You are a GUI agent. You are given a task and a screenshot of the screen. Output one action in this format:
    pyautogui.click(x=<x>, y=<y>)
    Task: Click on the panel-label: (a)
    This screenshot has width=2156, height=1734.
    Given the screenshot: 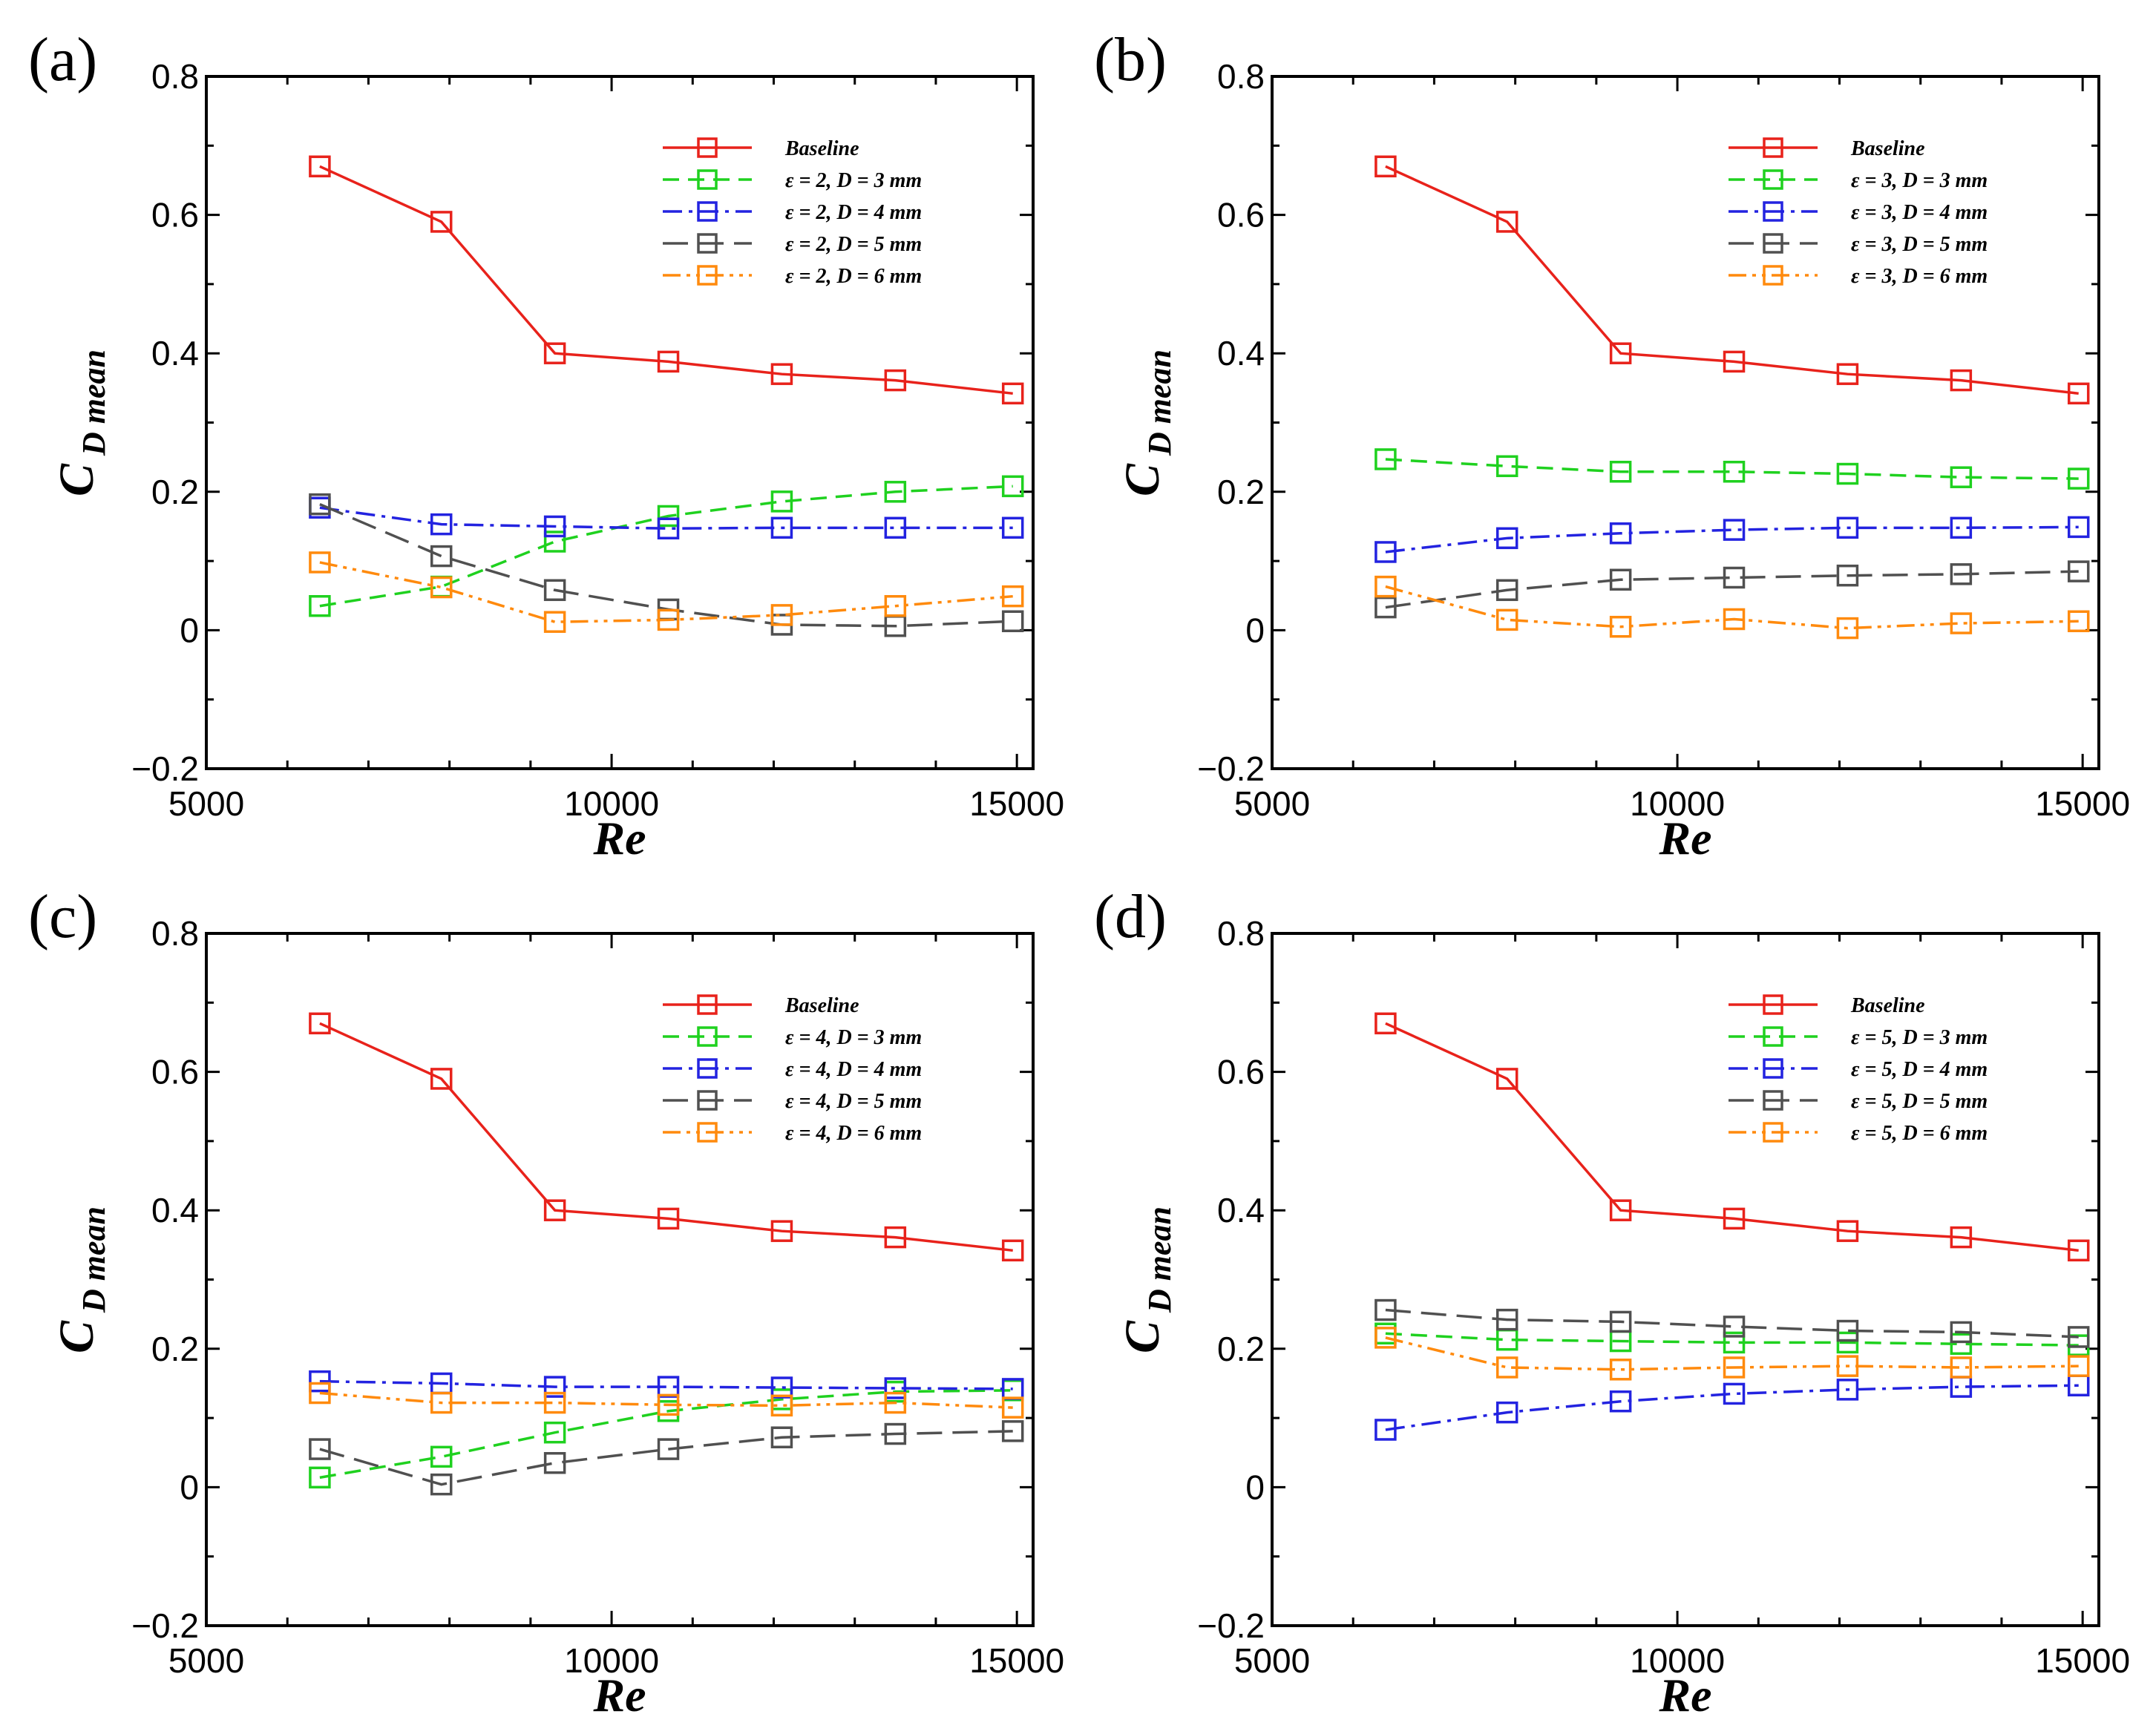 What is the action you would take?
    pyautogui.click(x=62, y=60)
    